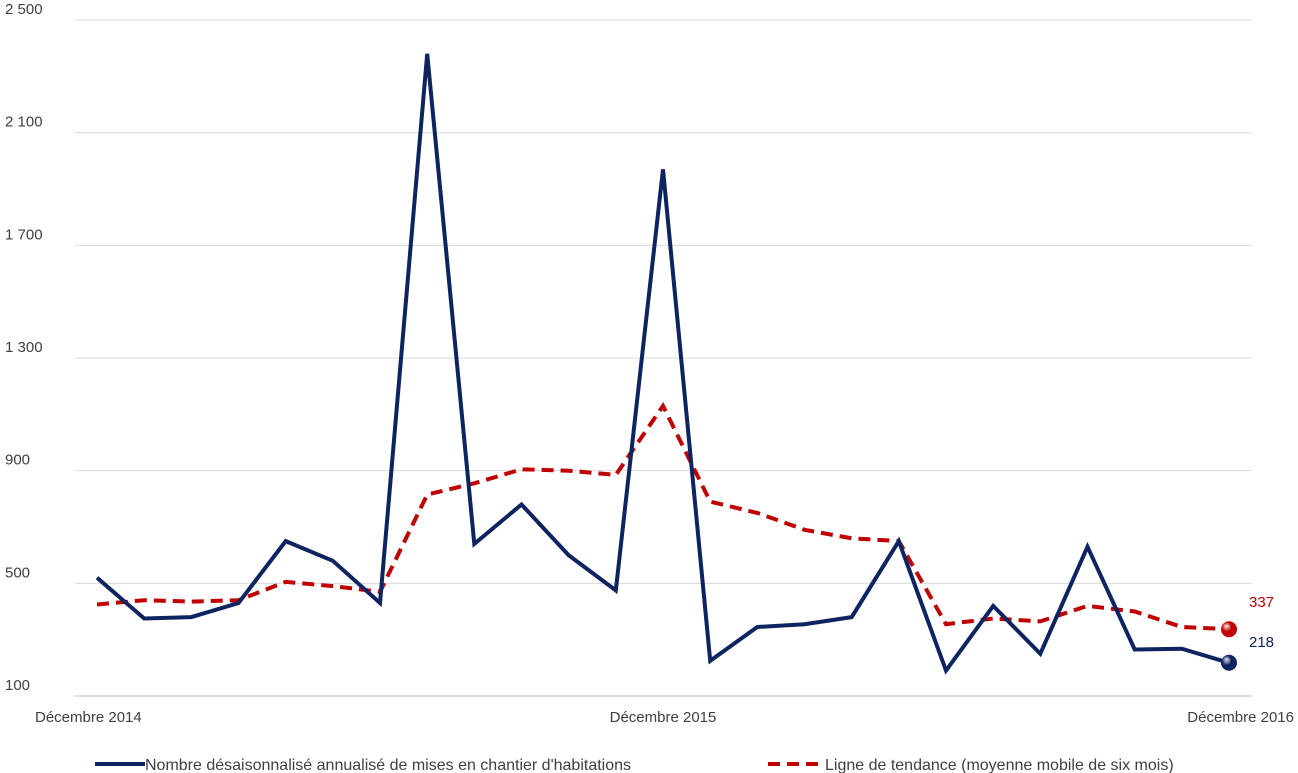  What do you see at coordinates (1240, 717) in the screenshot?
I see `x-tick-label: Décembre 2016` at bounding box center [1240, 717].